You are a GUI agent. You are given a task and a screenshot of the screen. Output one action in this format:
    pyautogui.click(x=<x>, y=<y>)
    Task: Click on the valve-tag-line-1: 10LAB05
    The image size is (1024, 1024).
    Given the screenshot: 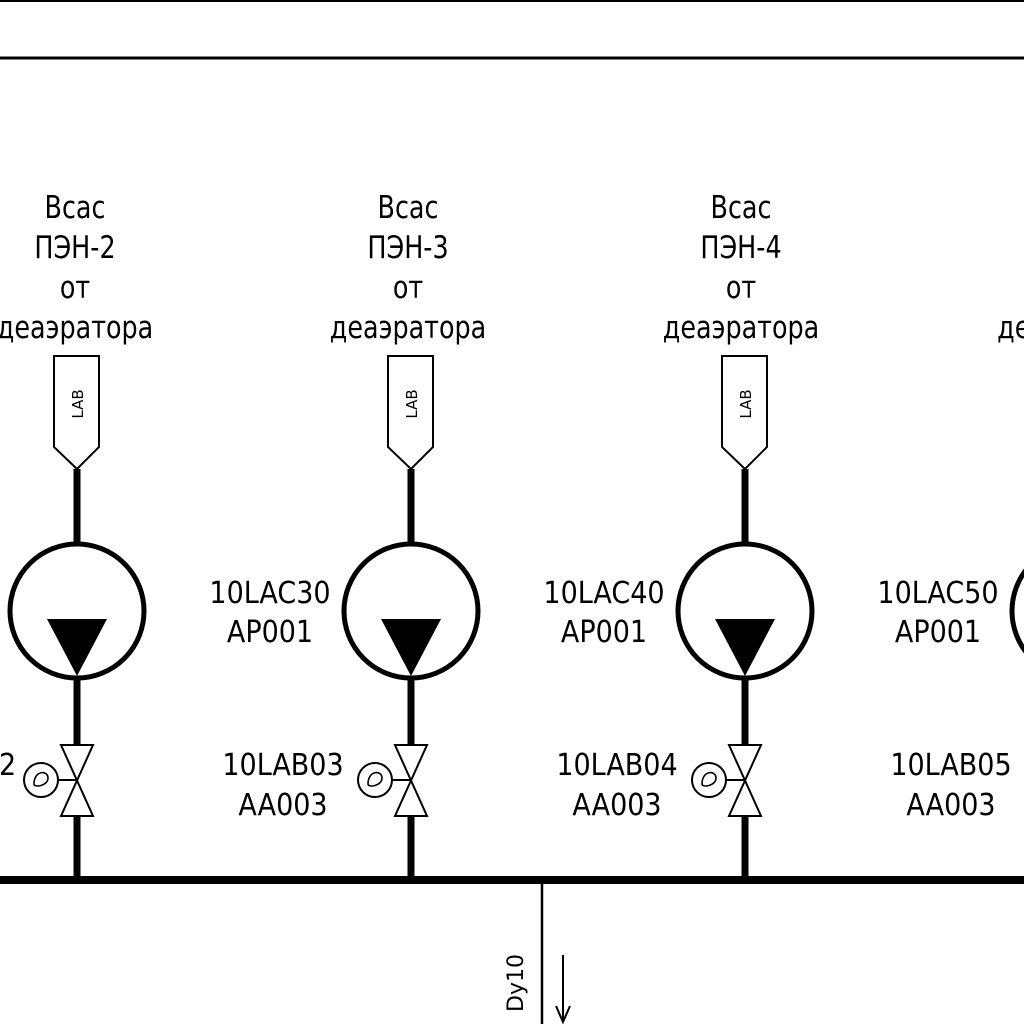 What is the action you would take?
    pyautogui.click(x=950, y=765)
    